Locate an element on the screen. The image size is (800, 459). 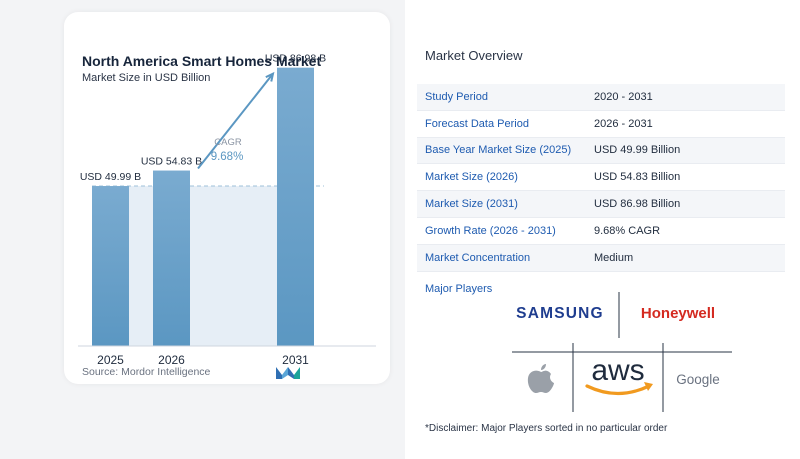
row-key: Base Year Market Size (2025) is located at coordinates (498, 150).